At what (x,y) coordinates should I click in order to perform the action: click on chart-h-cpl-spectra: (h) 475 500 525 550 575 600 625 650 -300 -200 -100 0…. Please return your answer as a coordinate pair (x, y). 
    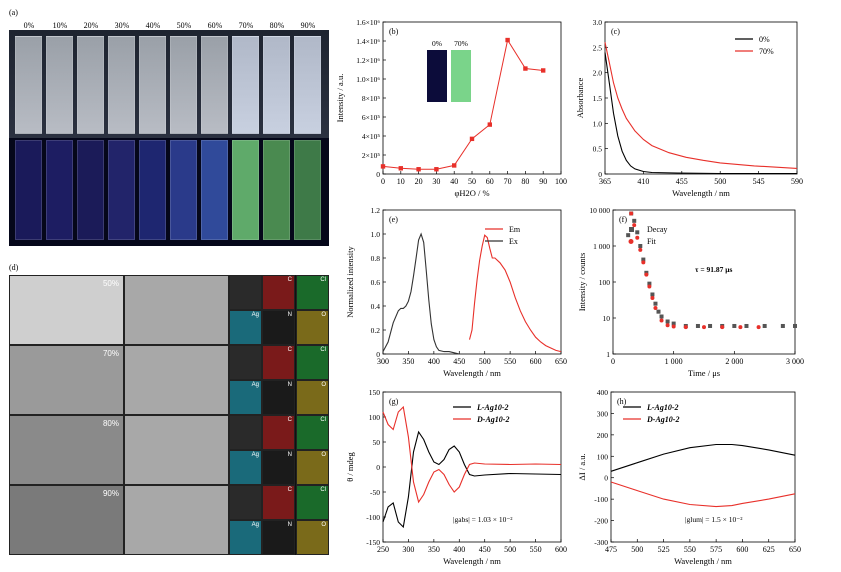
    Looking at the image, I should click on (689, 477).